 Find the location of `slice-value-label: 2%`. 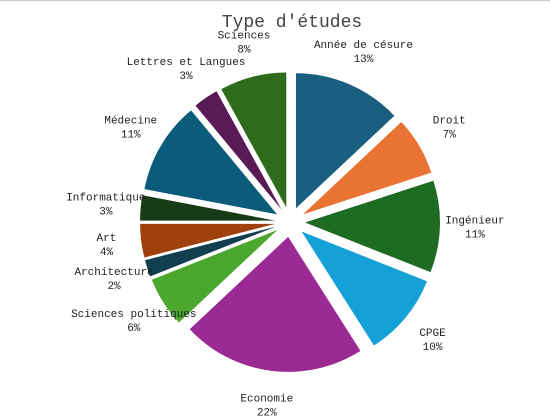

slice-value-label: 2% is located at coordinates (114, 287).